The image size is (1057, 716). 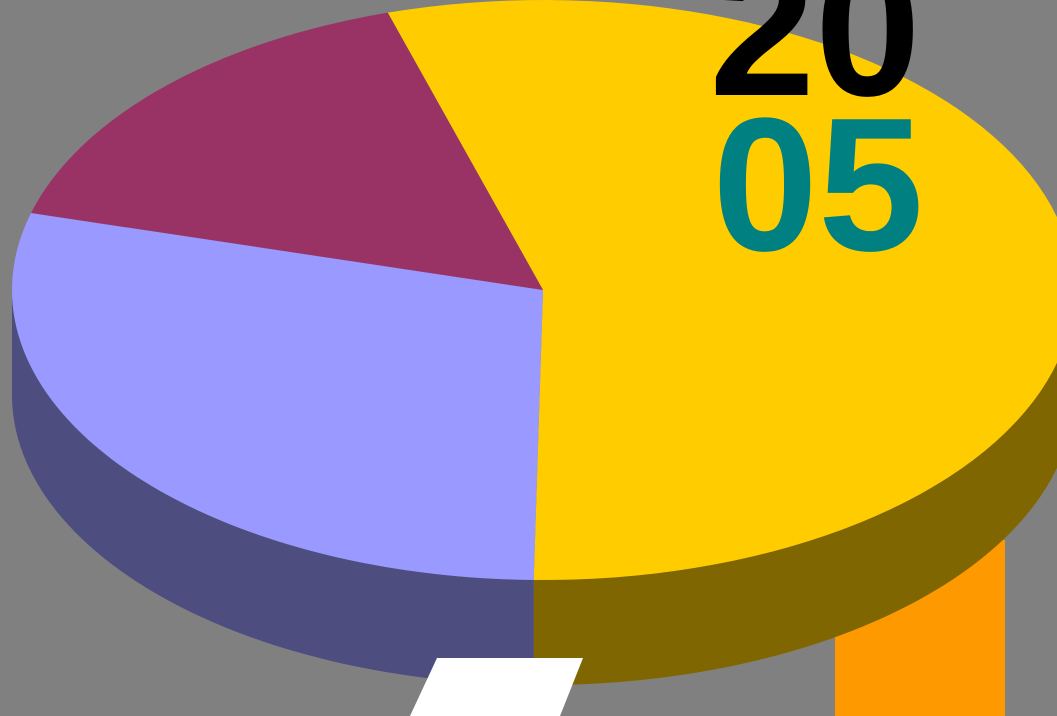 I want to click on annotation: 20, so click(x=814, y=68).